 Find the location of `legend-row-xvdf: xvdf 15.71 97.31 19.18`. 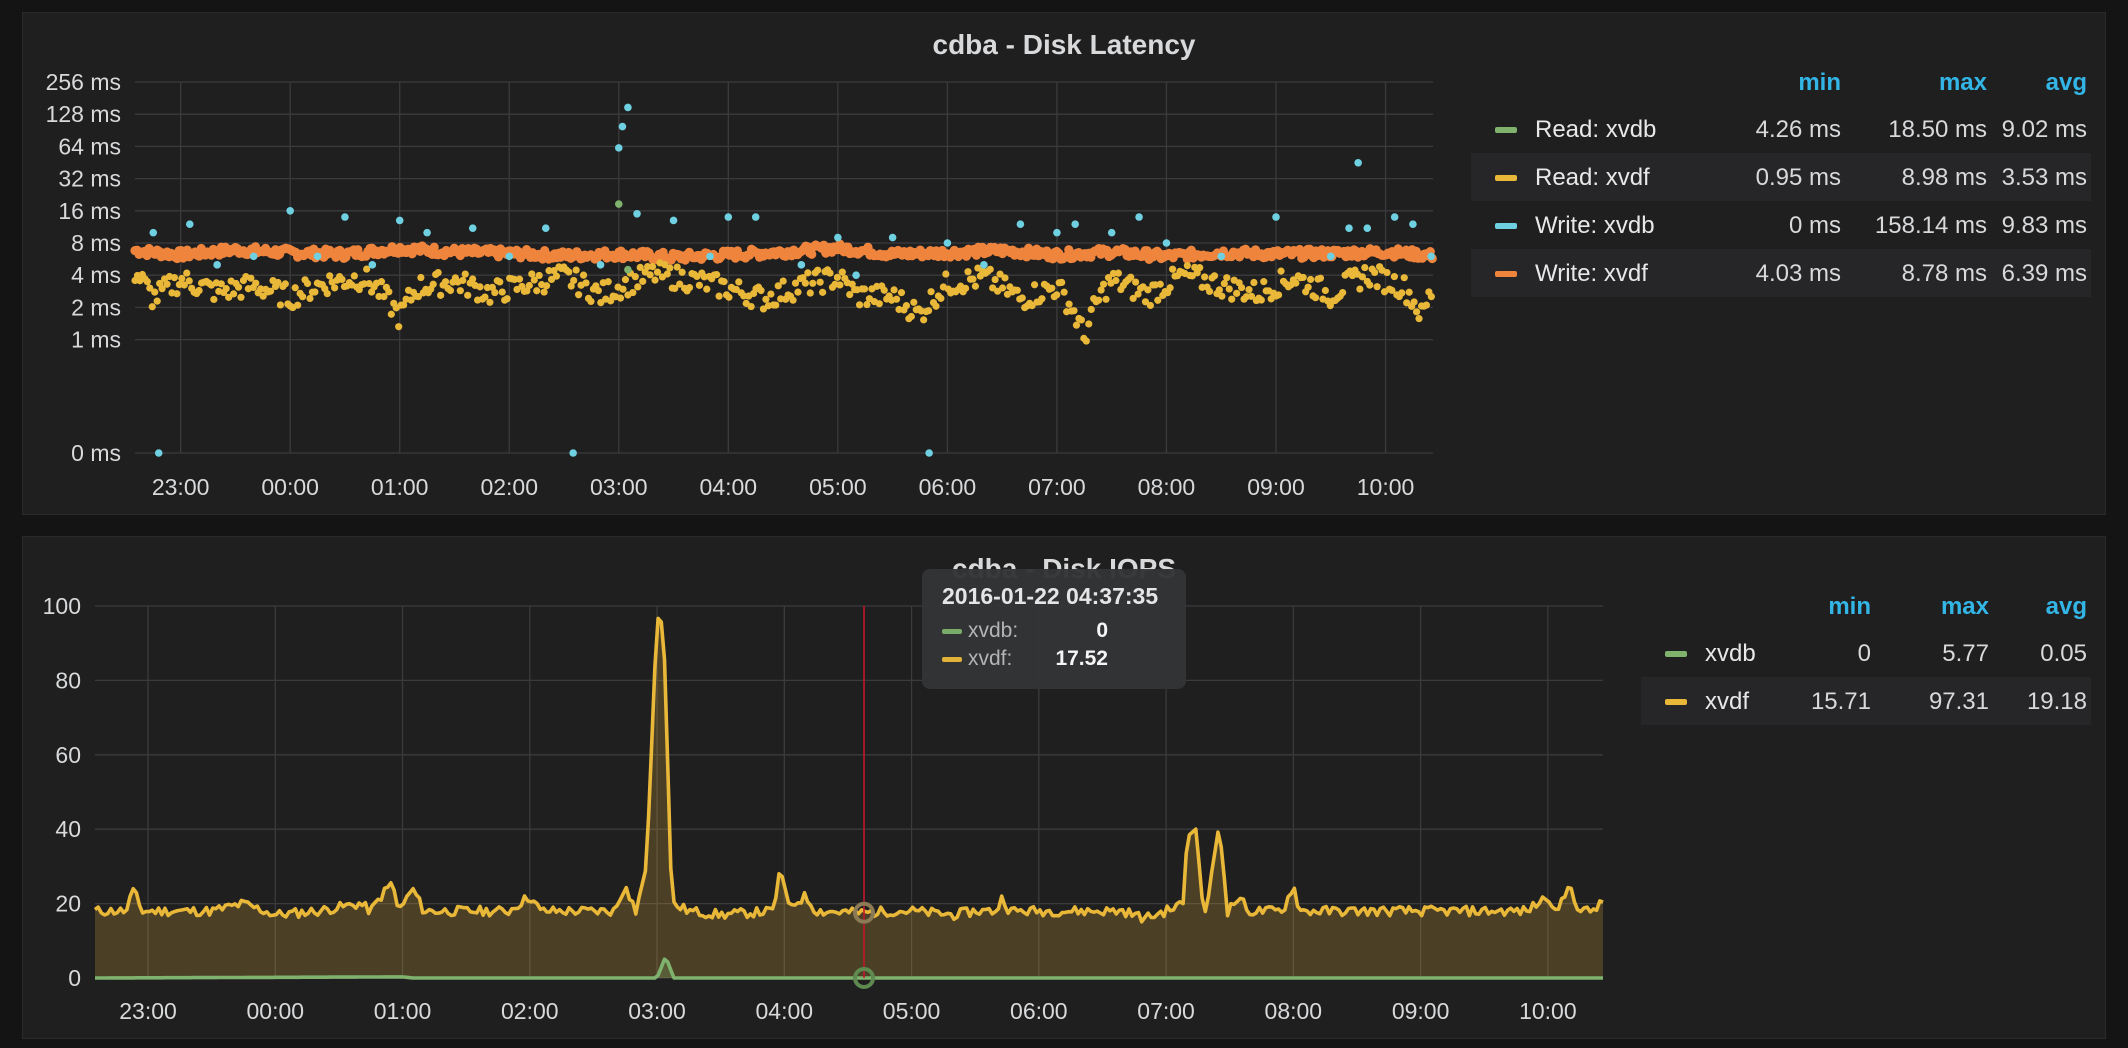

legend-row-xvdf: xvdf 15.71 97.31 19.18 is located at coordinates (1866, 701).